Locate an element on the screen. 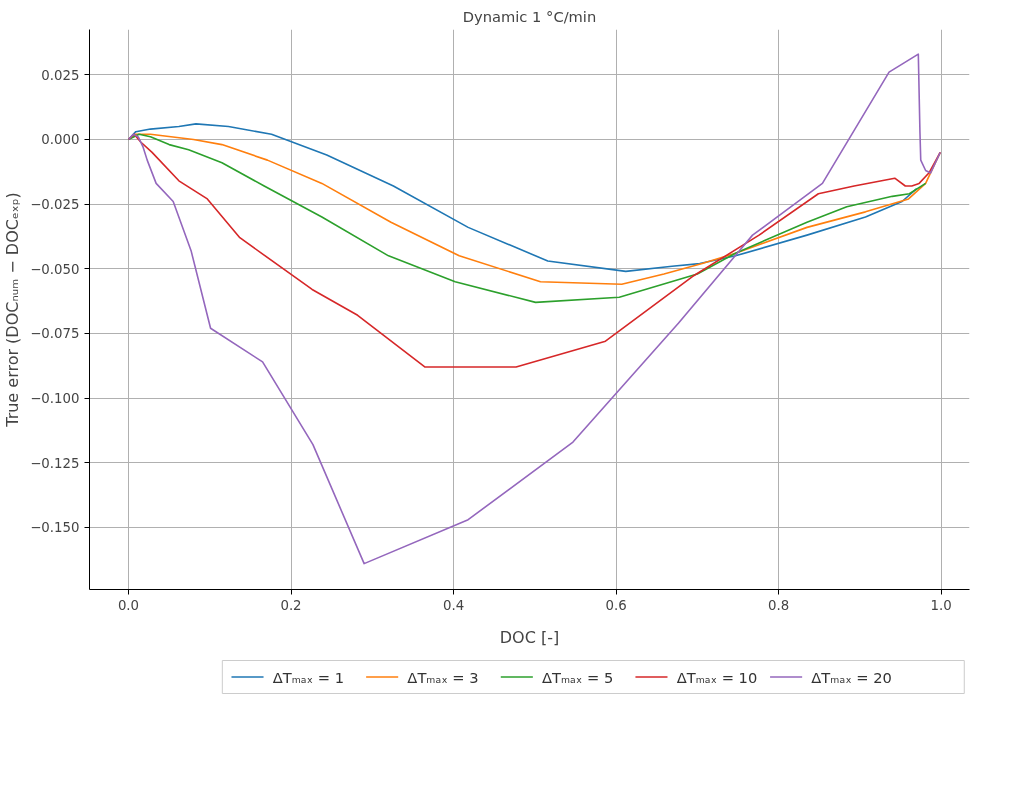  x-tick-label: 1.0 is located at coordinates (941, 605).